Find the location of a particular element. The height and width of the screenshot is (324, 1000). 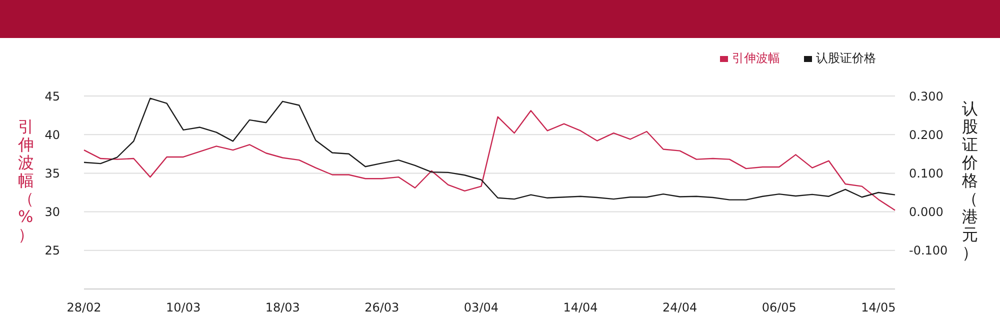

y-tick-label: 40 is located at coordinates (52, 135).